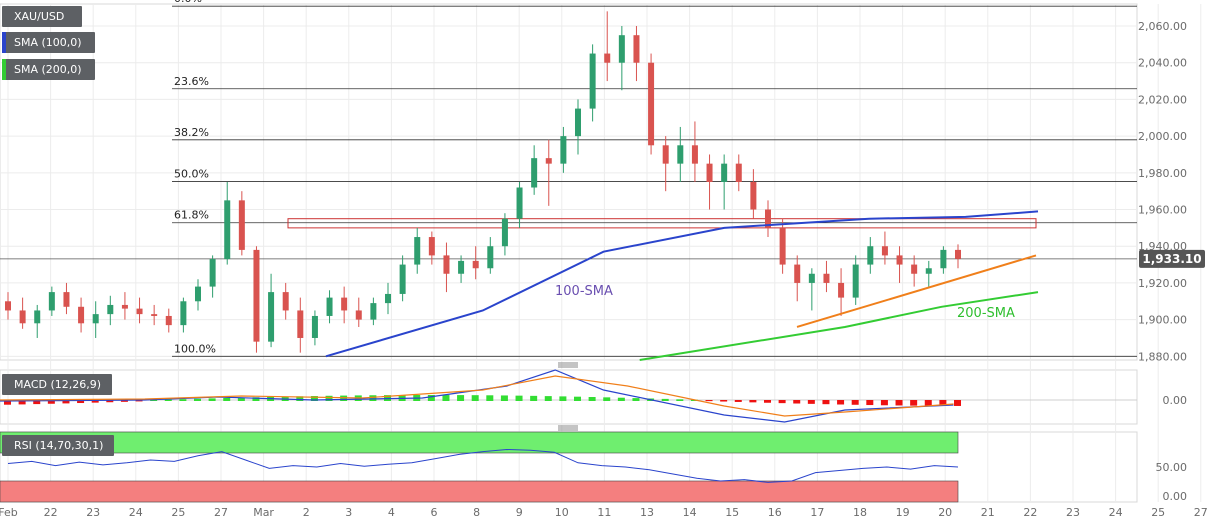  Describe the element at coordinates (1171, 259) in the screenshot. I see `current-price-label: 1,933.10` at that location.